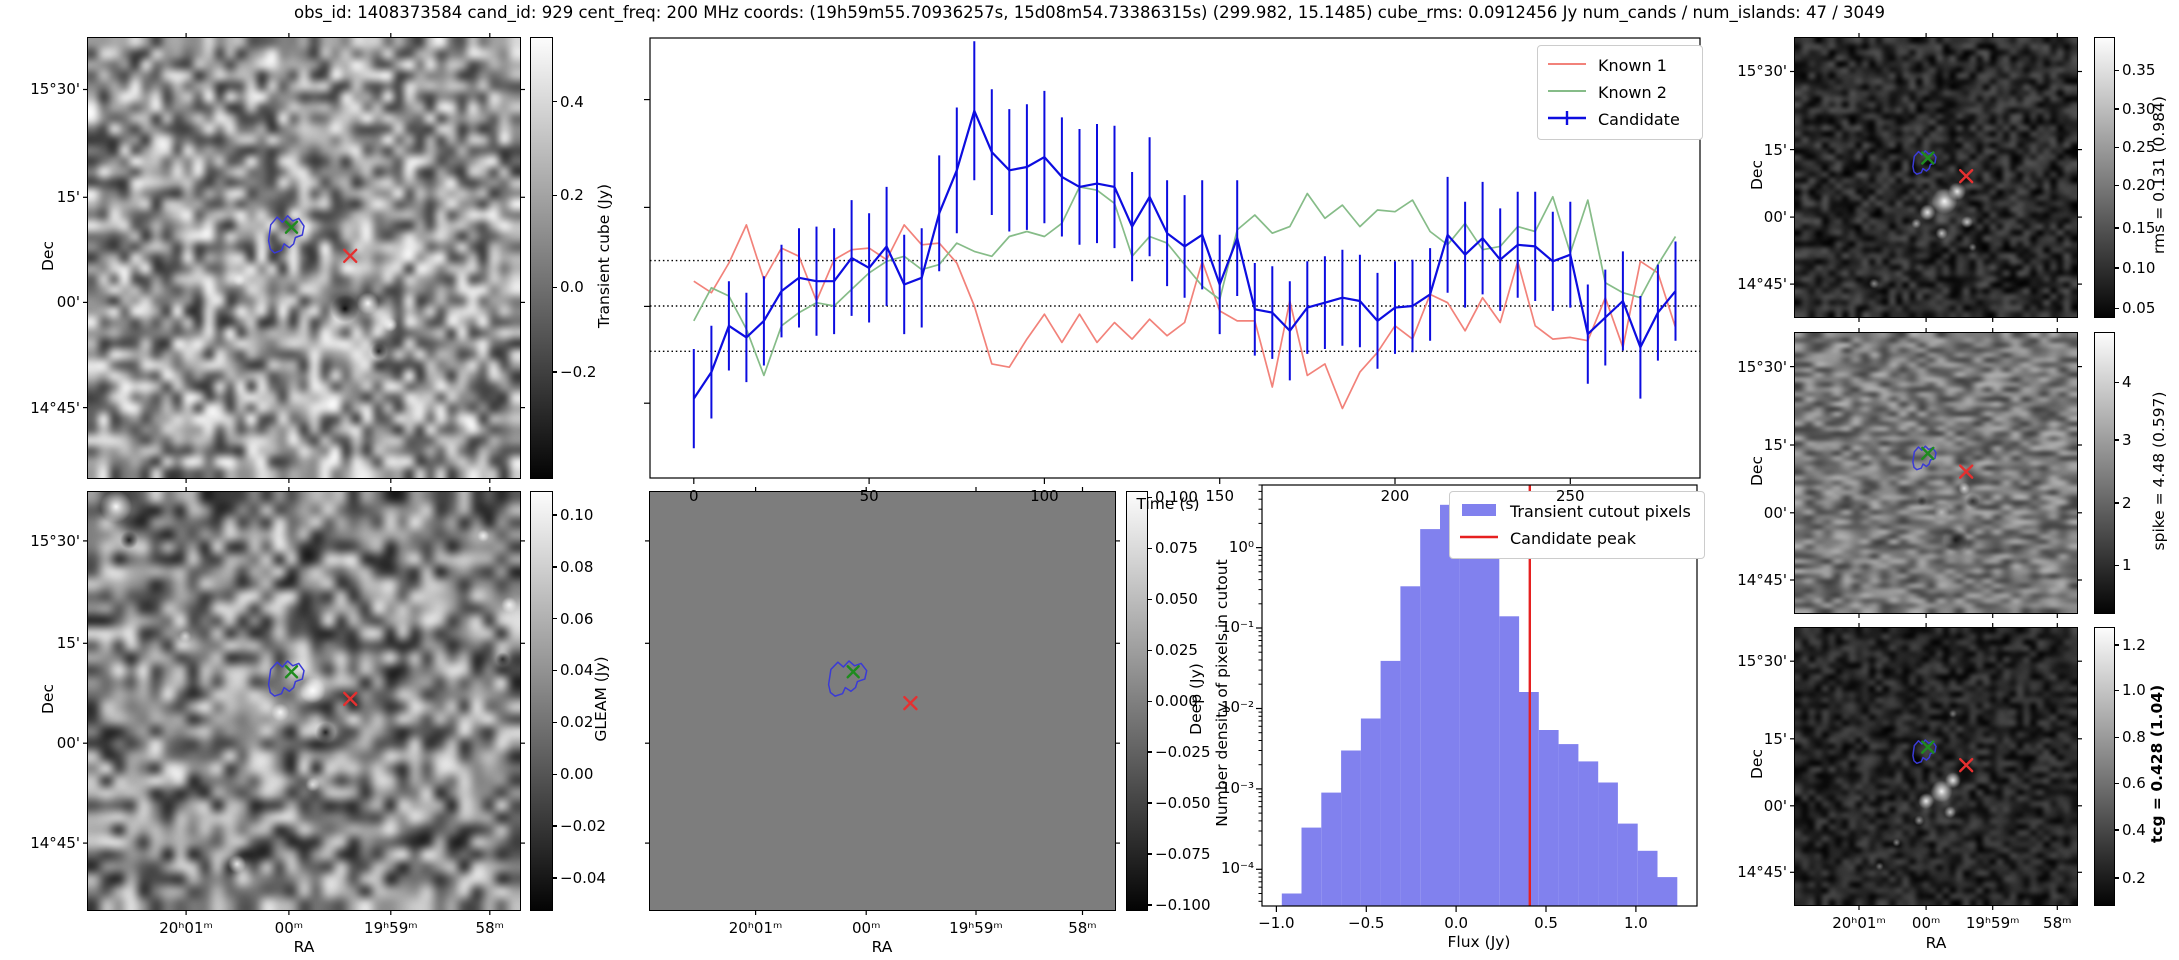 The width and height of the screenshot is (2179, 960). What do you see at coordinates (1576, 538) in the screenshot?
I see `legend-item-candidate-peak: Candidate peak` at bounding box center [1576, 538].